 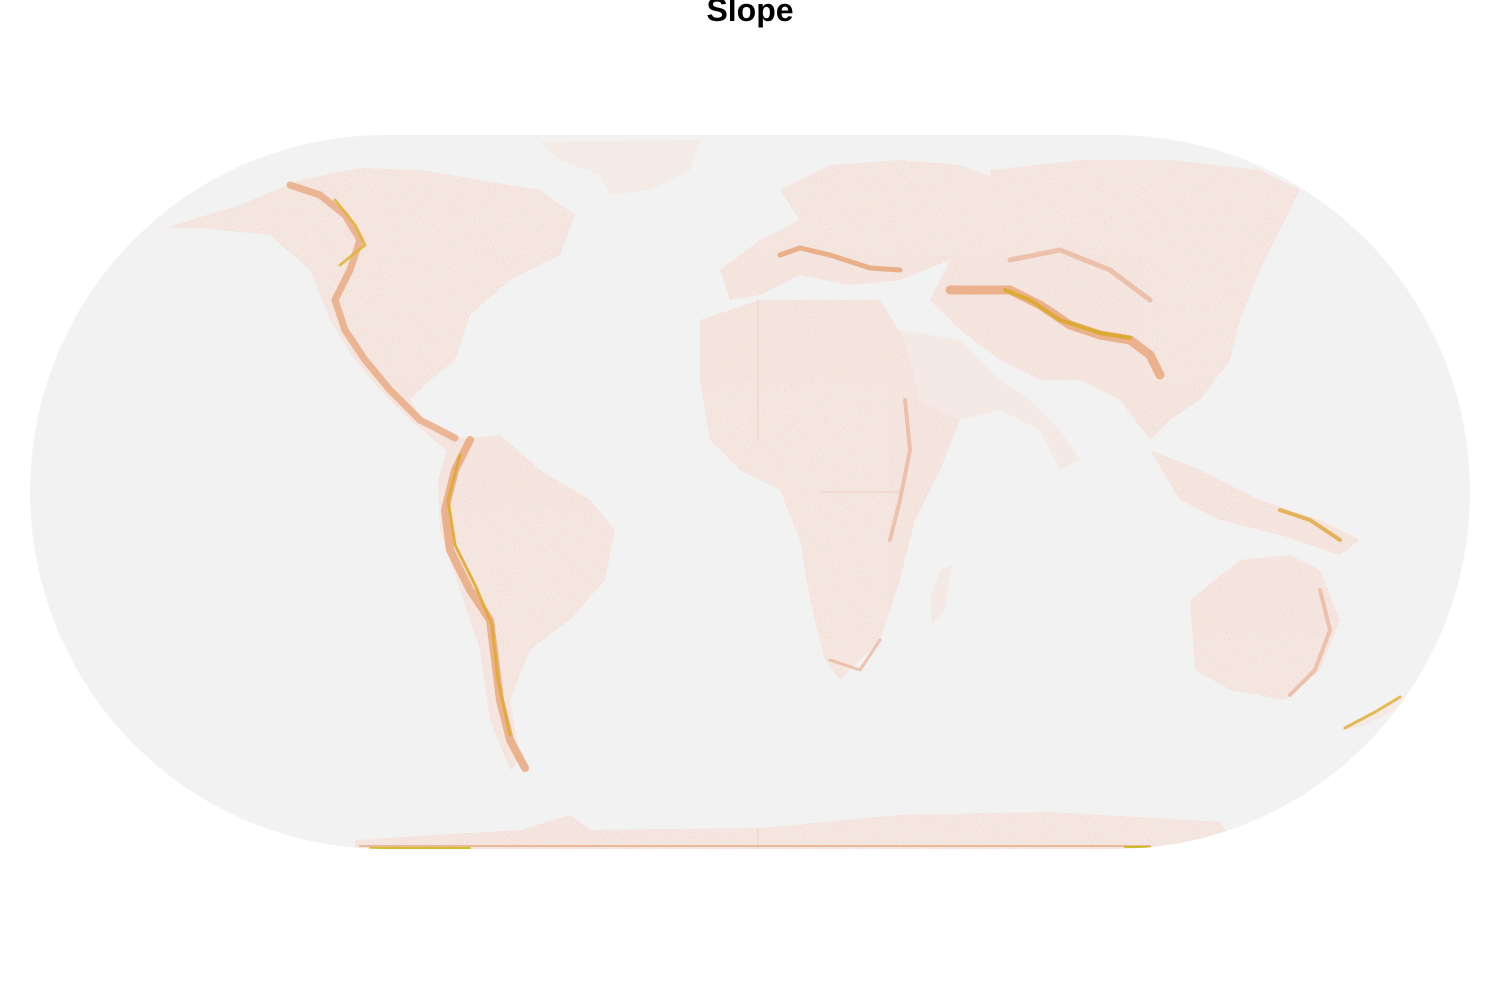 What do you see at coordinates (1310, 525) in the screenshot?
I see `new-guinea-range` at bounding box center [1310, 525].